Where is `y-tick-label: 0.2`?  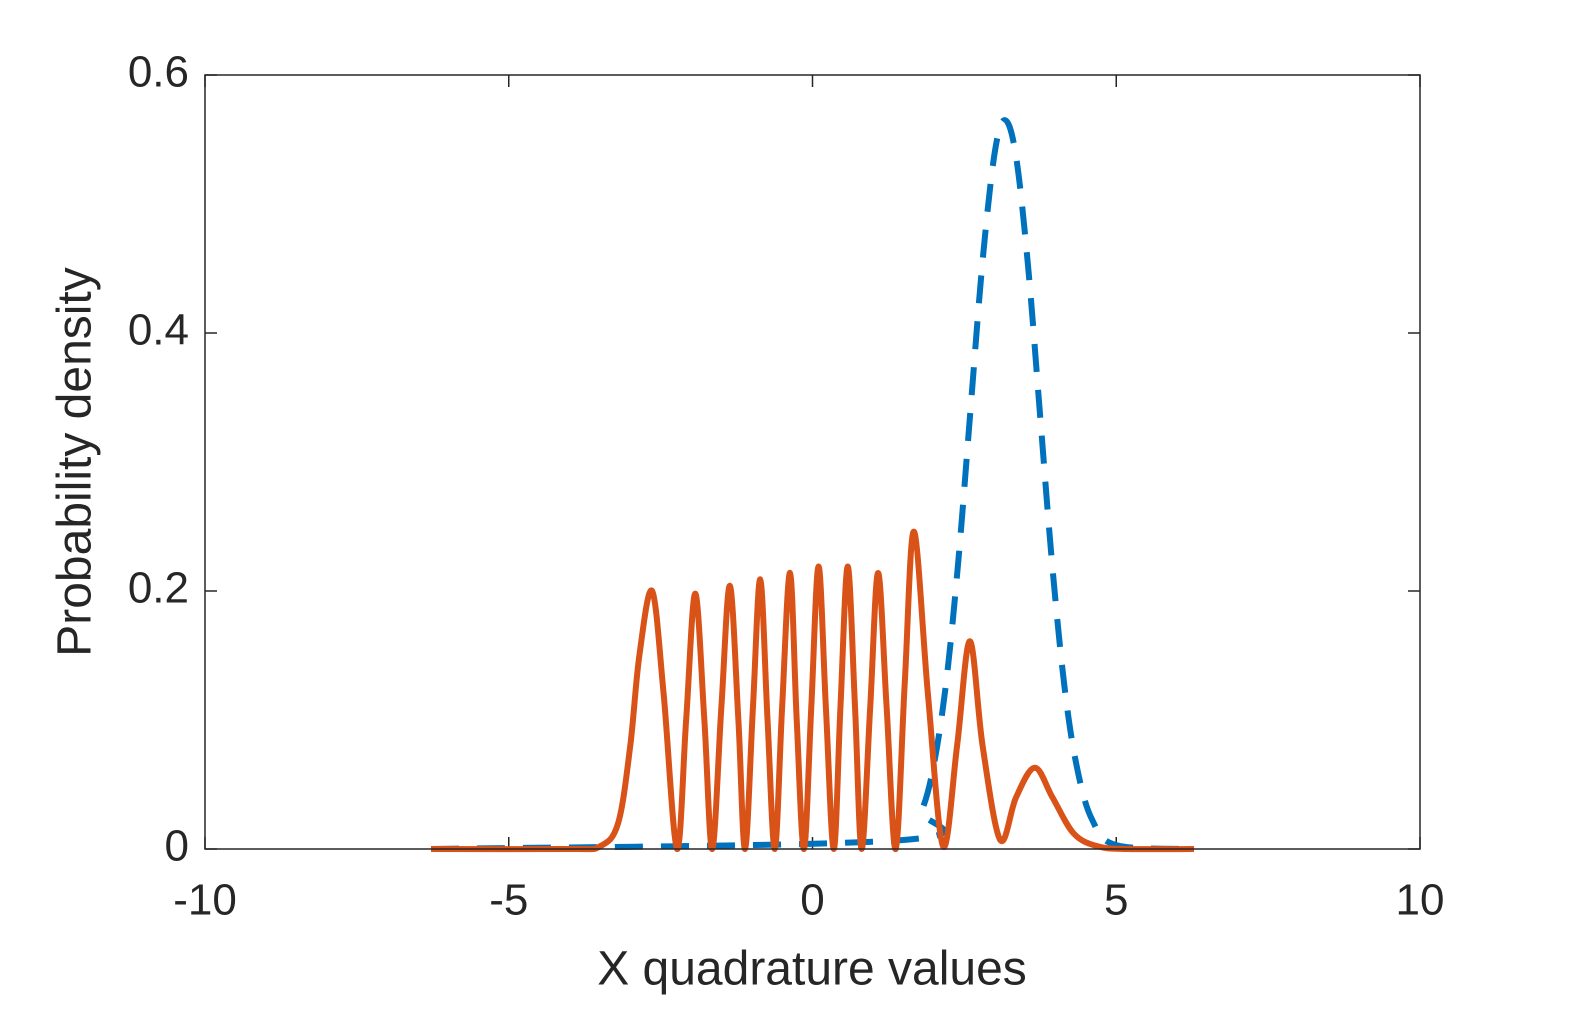
y-tick-label: 0.2 is located at coordinates (158, 588).